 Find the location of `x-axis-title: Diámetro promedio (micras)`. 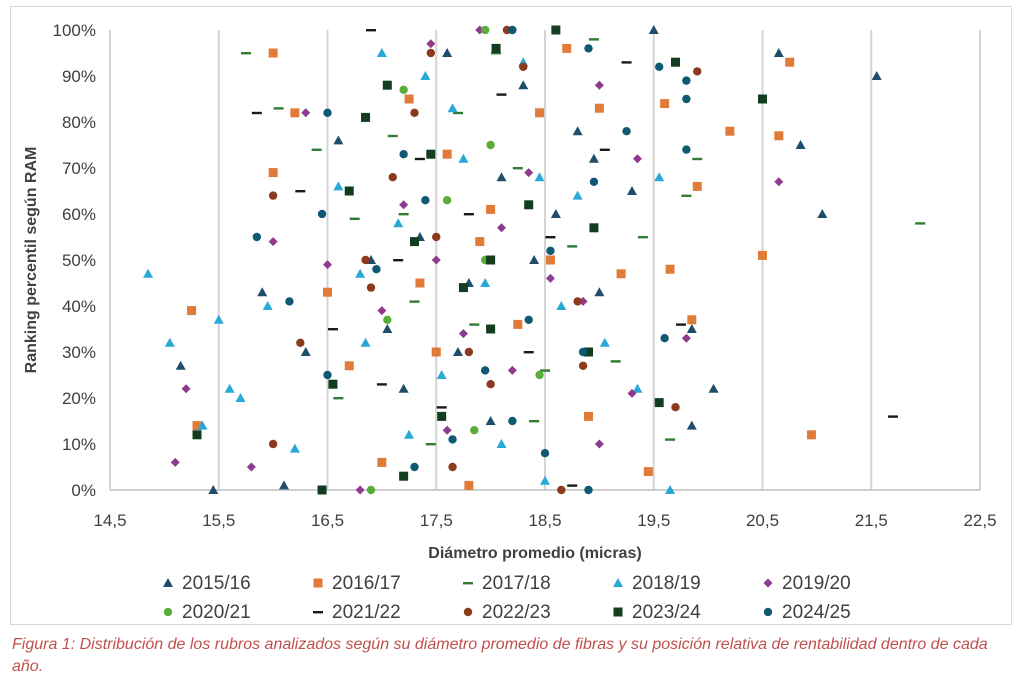

x-axis-title: Diámetro promedio (micras) is located at coordinates (534, 553).